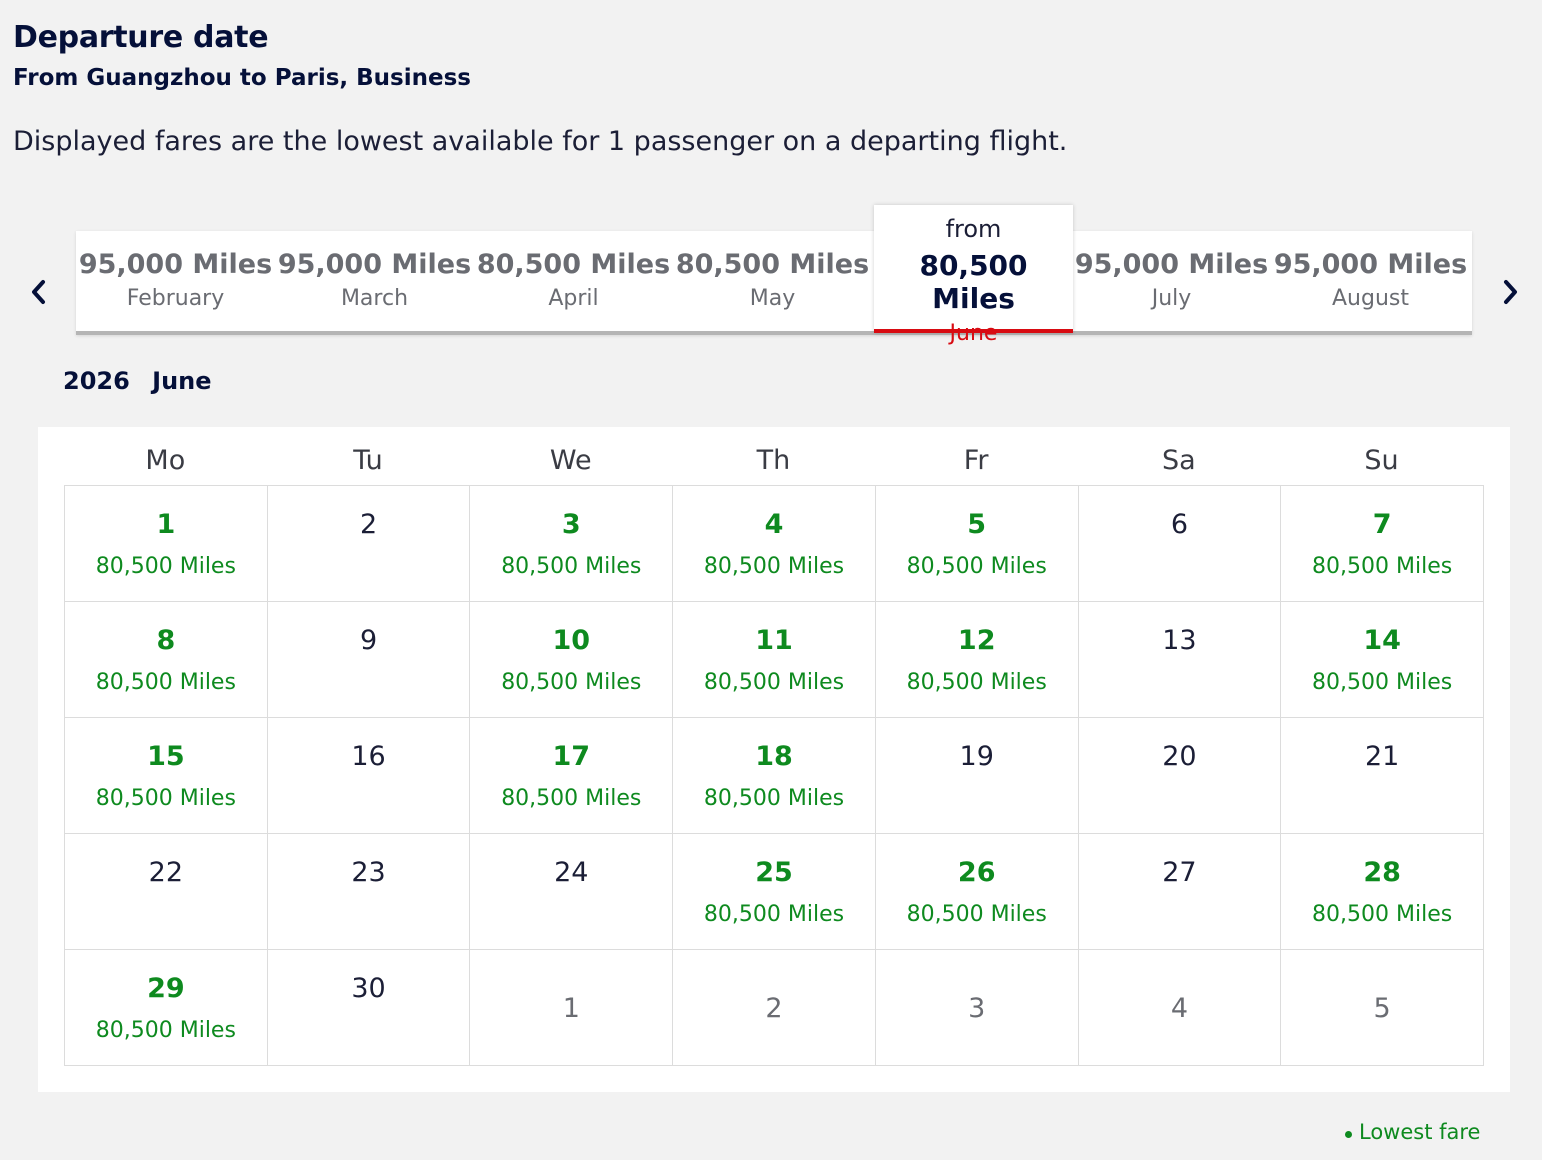  Describe the element at coordinates (1180, 660) in the screenshot. I see `calendar-day: 13` at that location.